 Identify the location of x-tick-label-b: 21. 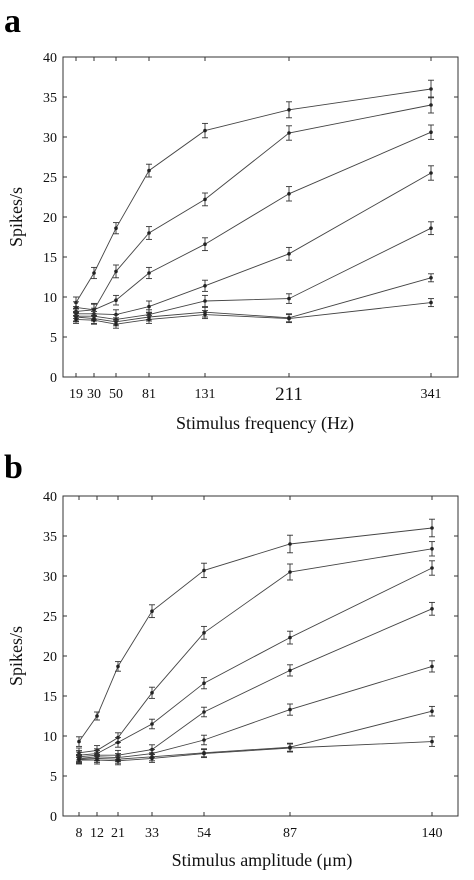
(118, 833).